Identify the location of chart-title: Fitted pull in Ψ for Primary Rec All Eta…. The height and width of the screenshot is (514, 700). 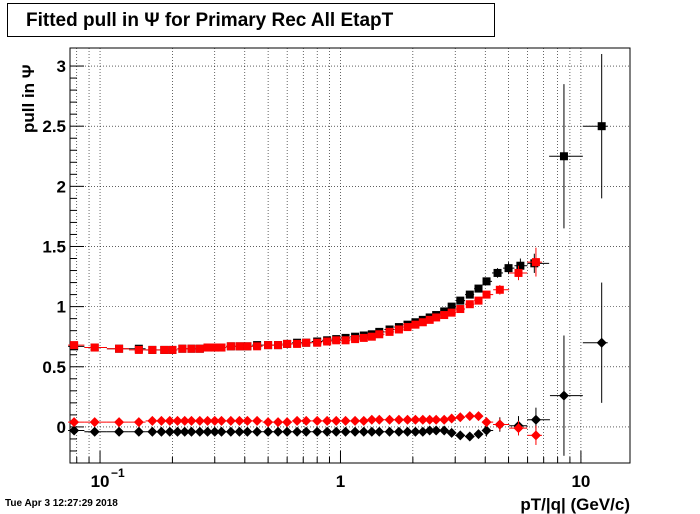
(210, 20).